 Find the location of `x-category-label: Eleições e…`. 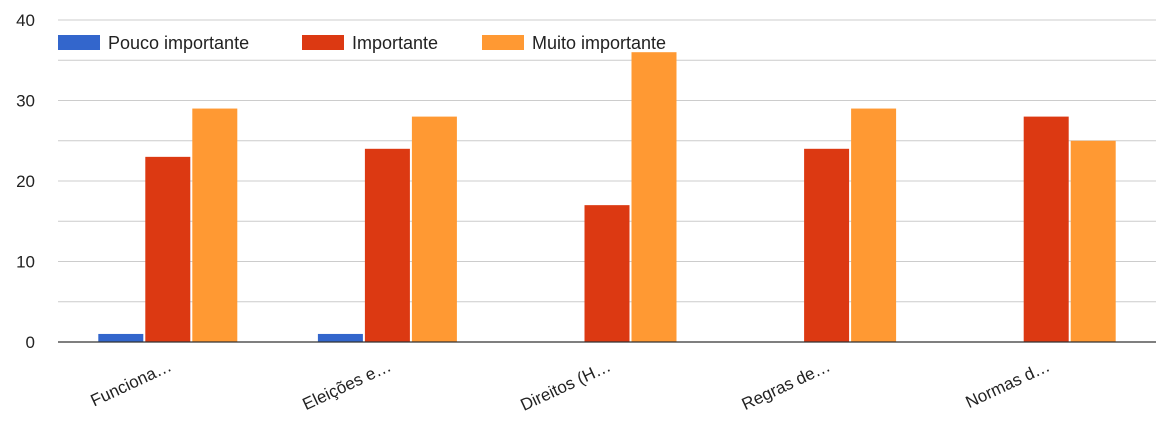

x-category-label: Eleições e… is located at coordinates (347, 385).